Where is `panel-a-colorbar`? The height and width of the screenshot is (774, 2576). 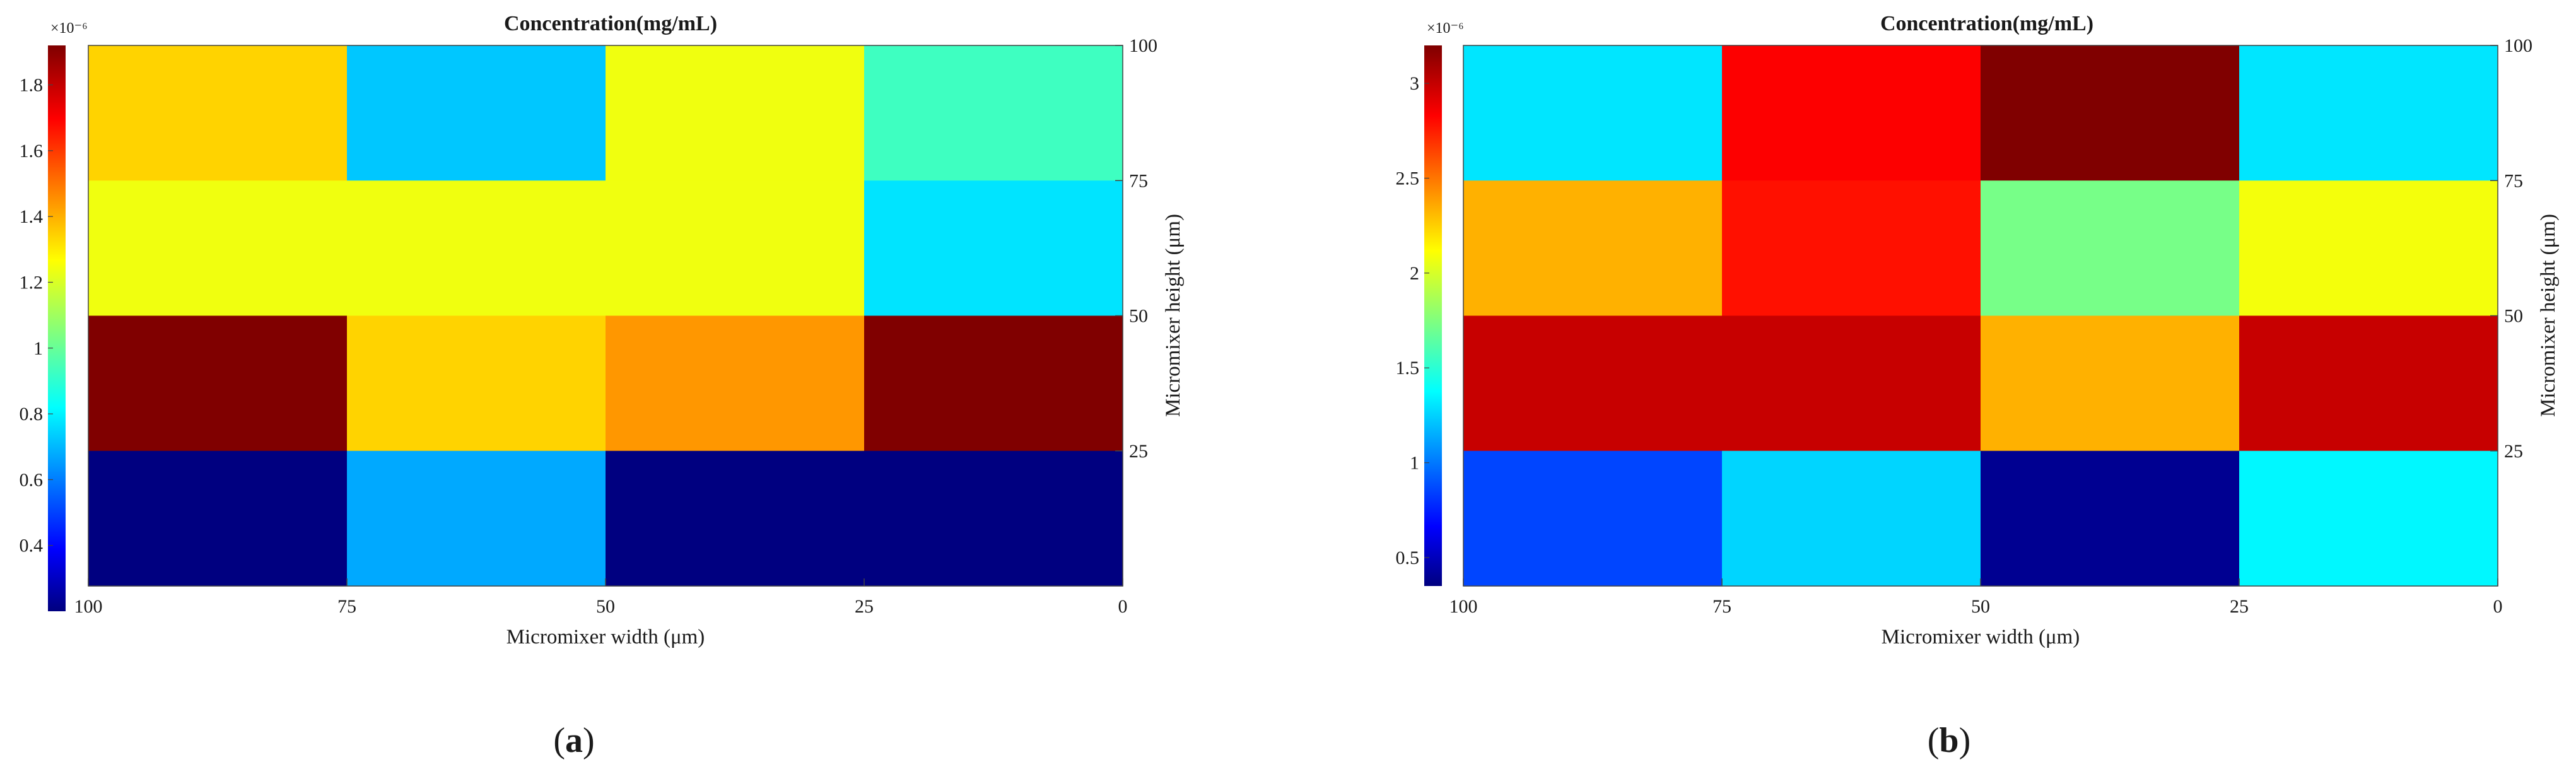
panel-a-colorbar is located at coordinates (57, 328).